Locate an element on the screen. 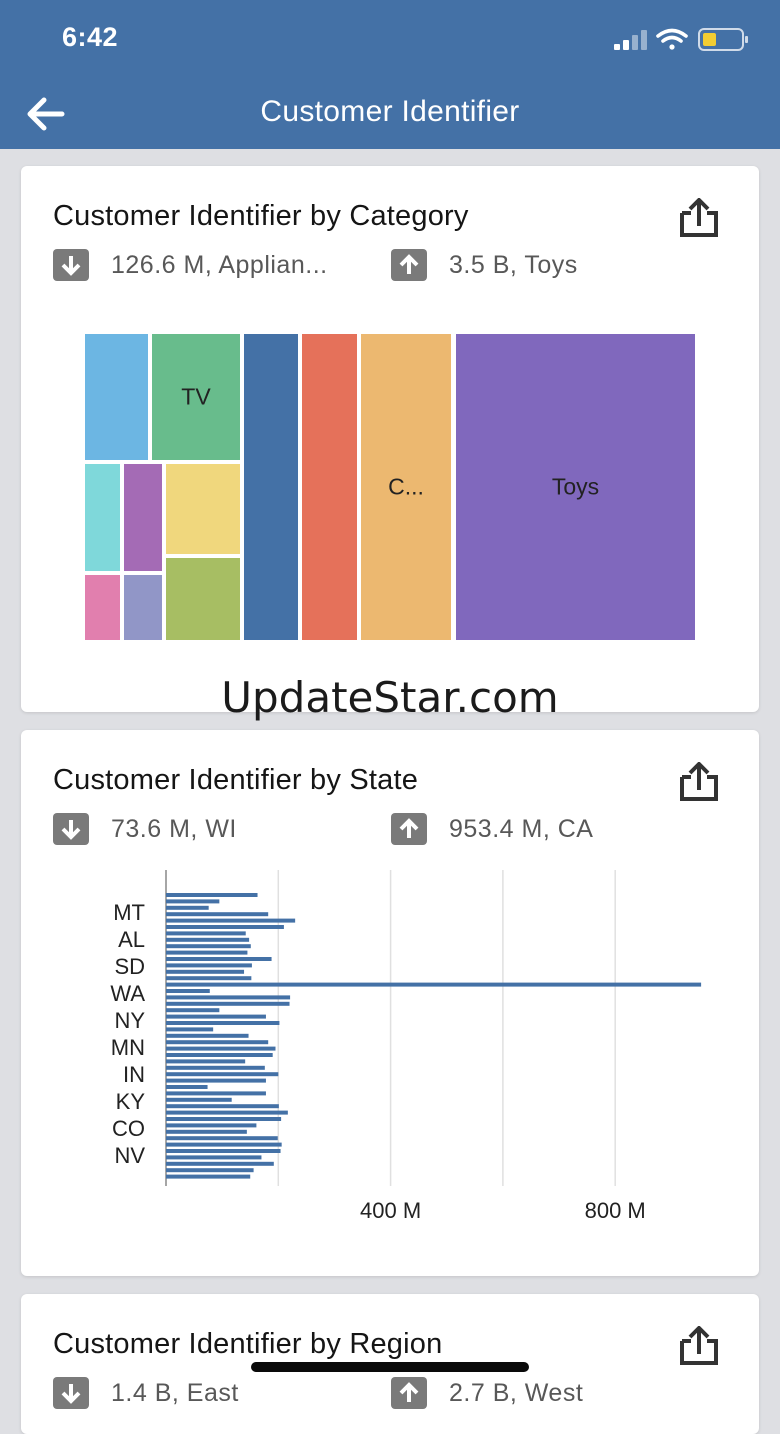  battery-icon is located at coordinates (723, 39).